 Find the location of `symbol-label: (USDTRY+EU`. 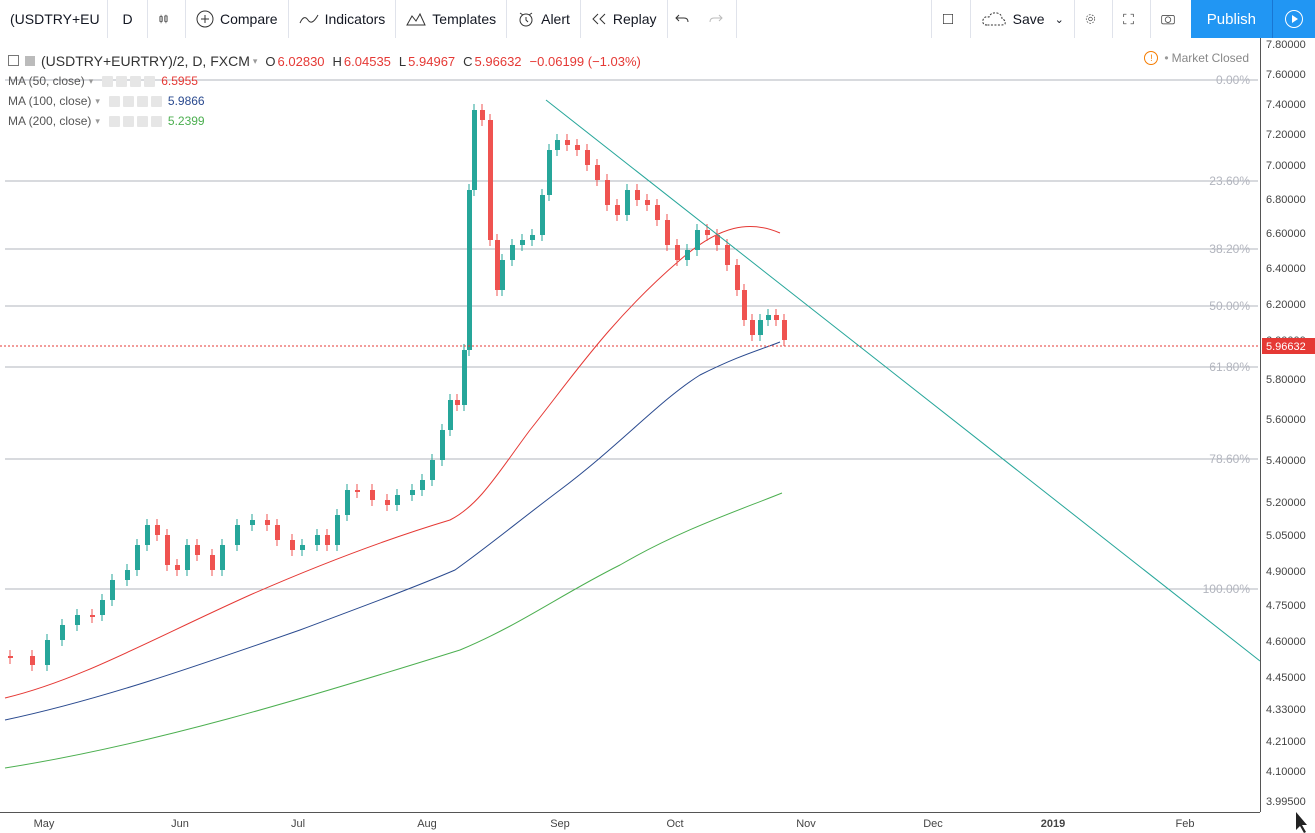

symbol-label: (USDTRY+EU is located at coordinates (55, 19).